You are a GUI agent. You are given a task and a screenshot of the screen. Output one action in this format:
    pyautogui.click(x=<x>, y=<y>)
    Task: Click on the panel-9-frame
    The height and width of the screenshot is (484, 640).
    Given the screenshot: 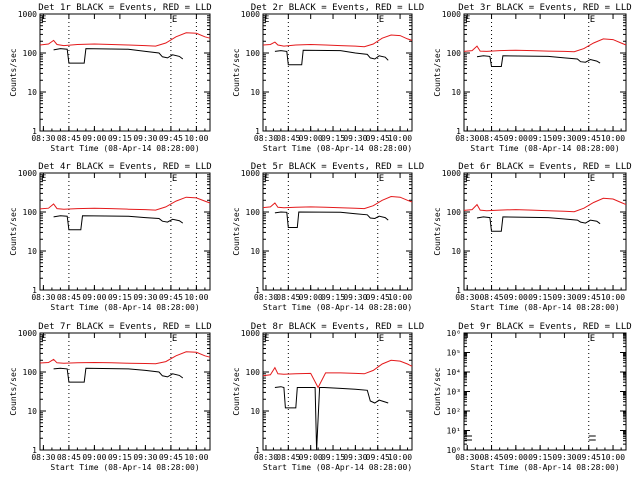 What is the action you would take?
    pyautogui.click(x=545, y=391)
    